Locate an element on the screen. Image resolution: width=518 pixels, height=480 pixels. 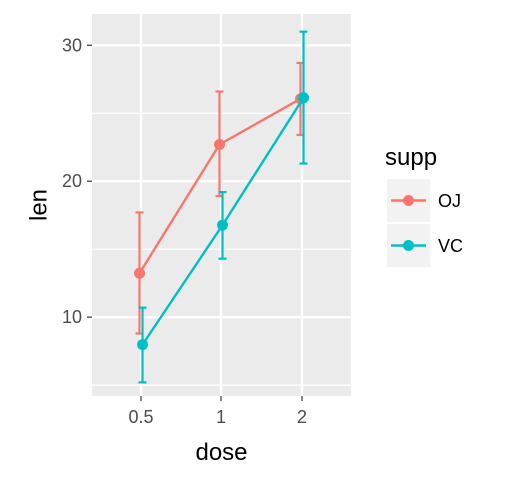
y-axis-title: len is located at coordinates (38, 205).